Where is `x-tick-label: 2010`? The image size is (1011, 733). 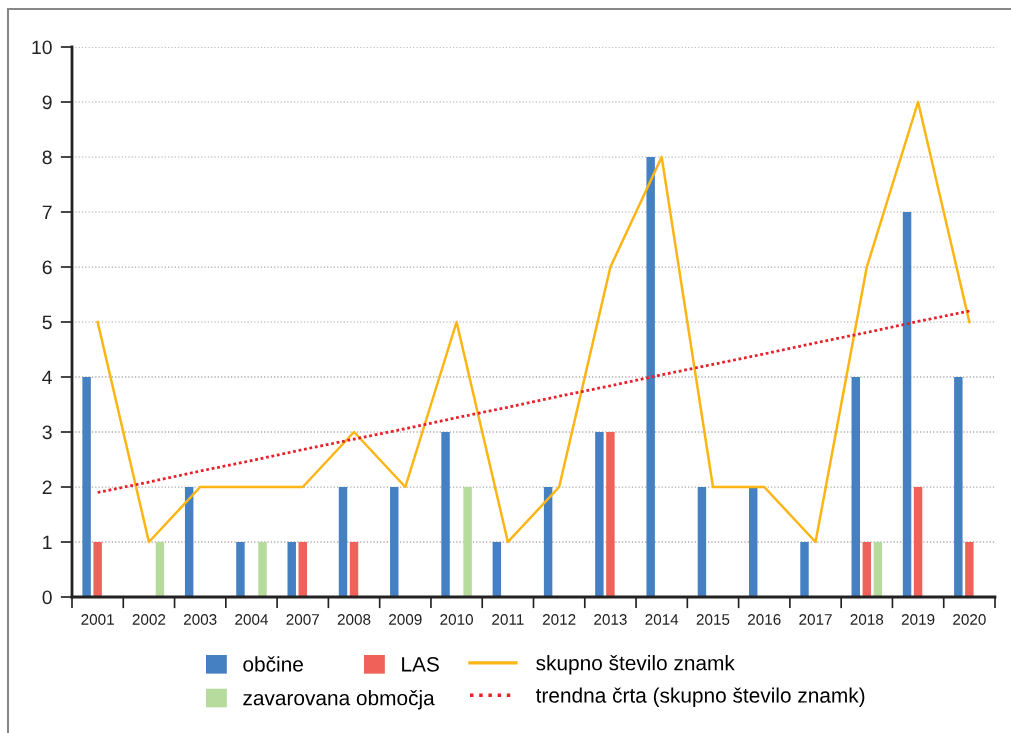
x-tick-label: 2010 is located at coordinates (456, 619).